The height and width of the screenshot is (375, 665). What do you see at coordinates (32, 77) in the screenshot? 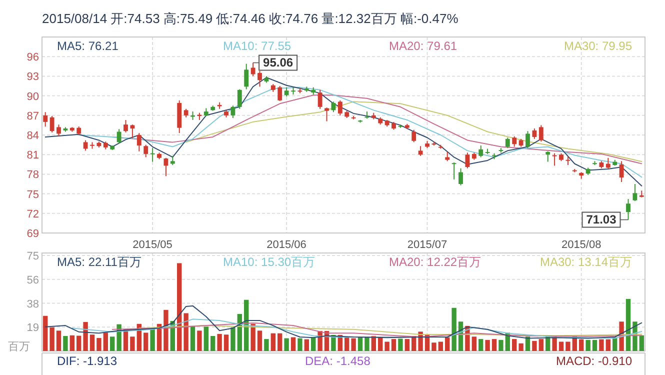
I see `y-tick-label: 93` at bounding box center [32, 77].